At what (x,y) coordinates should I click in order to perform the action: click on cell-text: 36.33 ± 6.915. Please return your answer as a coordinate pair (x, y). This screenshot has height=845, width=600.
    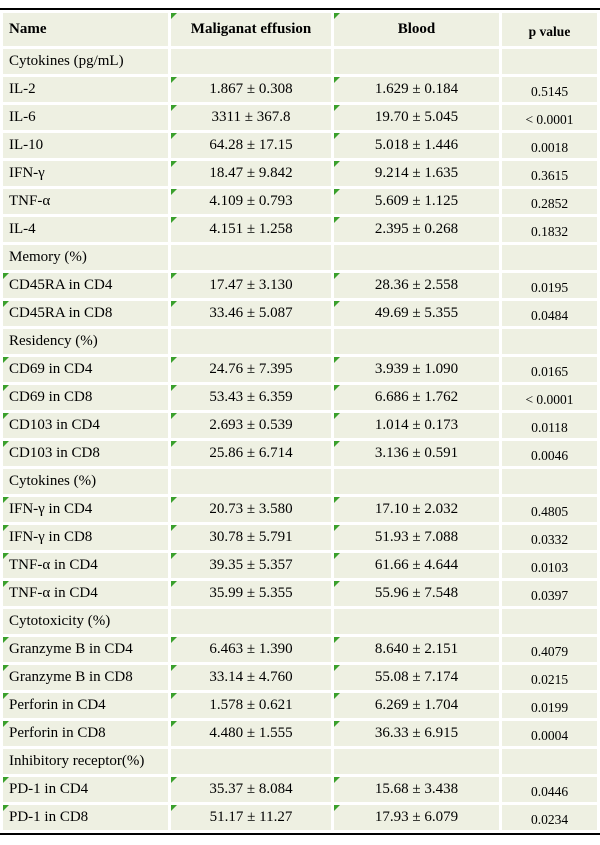
    Looking at the image, I should click on (416, 733).